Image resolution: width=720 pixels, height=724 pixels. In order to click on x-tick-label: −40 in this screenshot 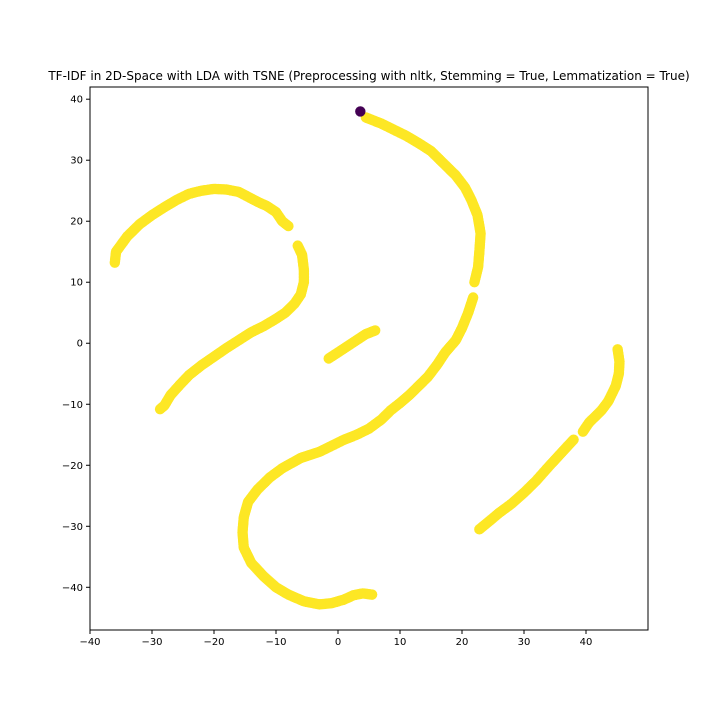, I will do `click(89, 642)`.